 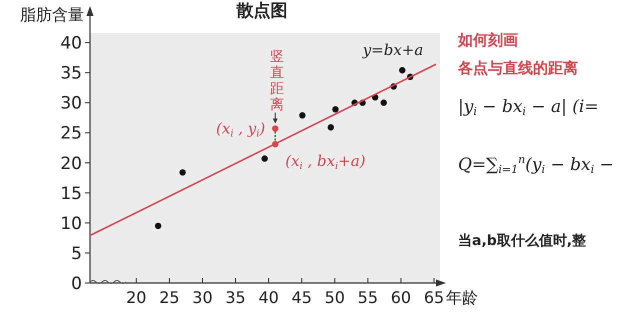 I want to click on text: Q=∑$_{i=1}$$^{n}$(y$_{i}$ − bx$_{i}$ −, so click(x=536, y=164).